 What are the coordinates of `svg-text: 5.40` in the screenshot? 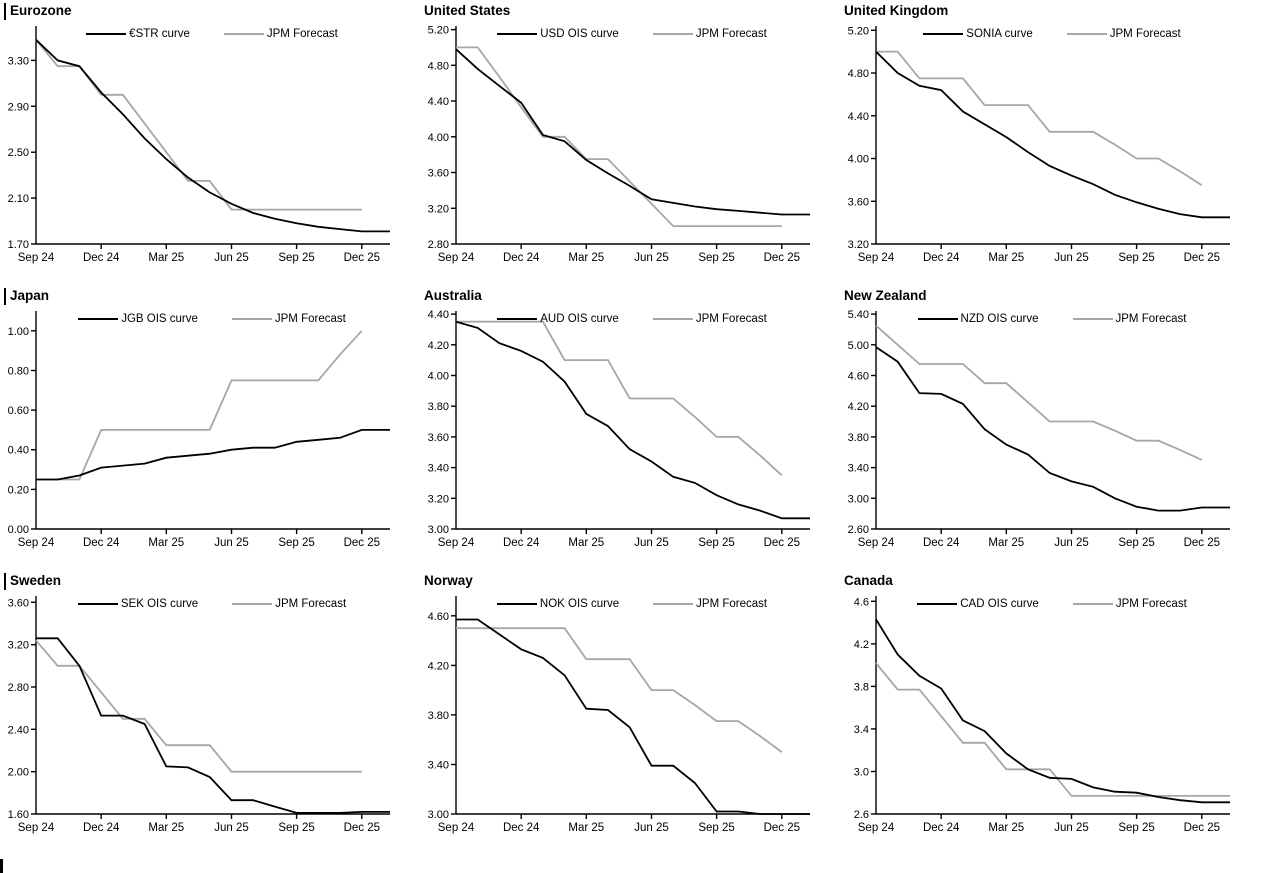 It's located at (858, 315).